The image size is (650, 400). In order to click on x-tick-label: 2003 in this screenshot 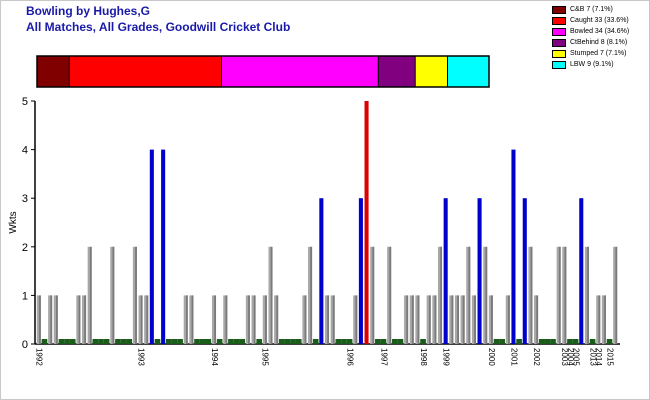, I will do `click(564, 357)`.